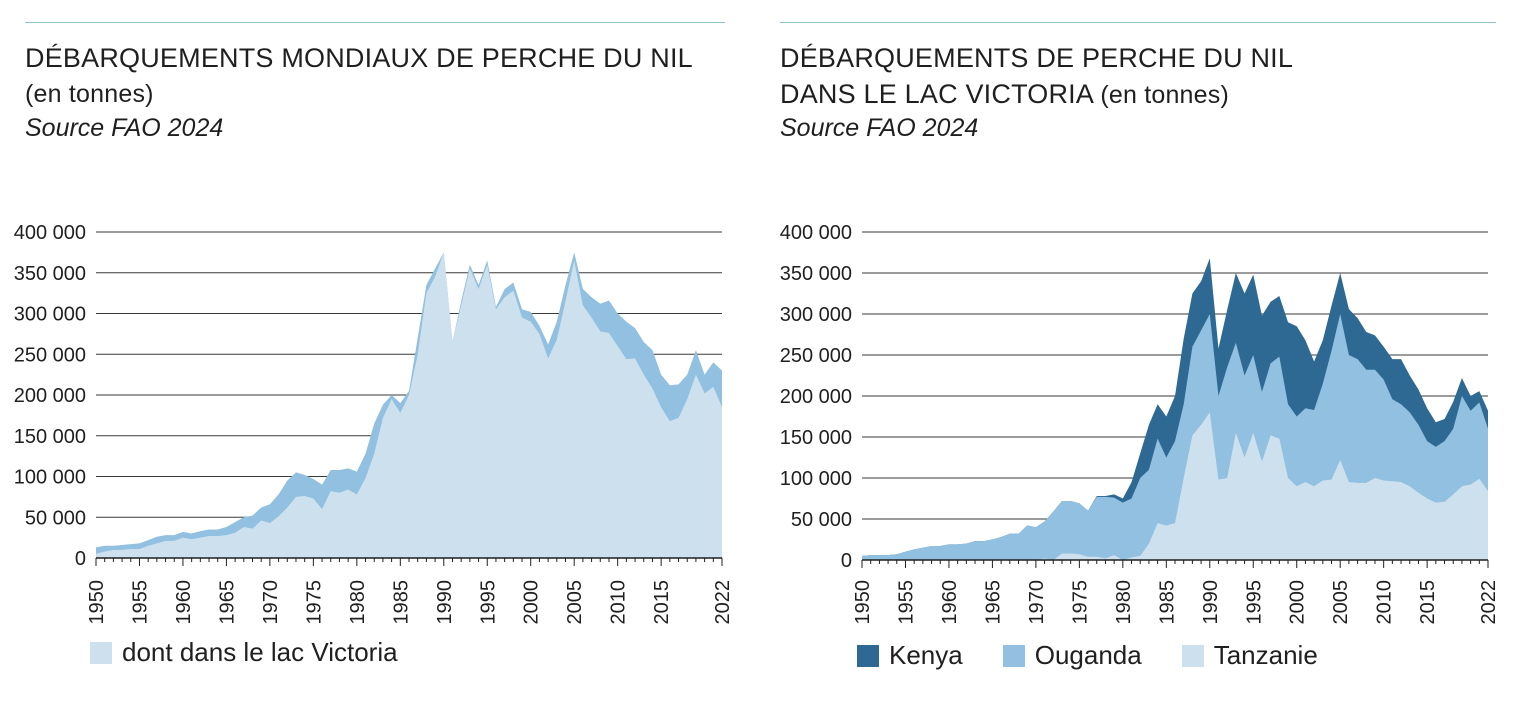 This screenshot has height=720, width=1526. I want to click on legend-item-tanzanie: Tanzanie, so click(1249, 655).